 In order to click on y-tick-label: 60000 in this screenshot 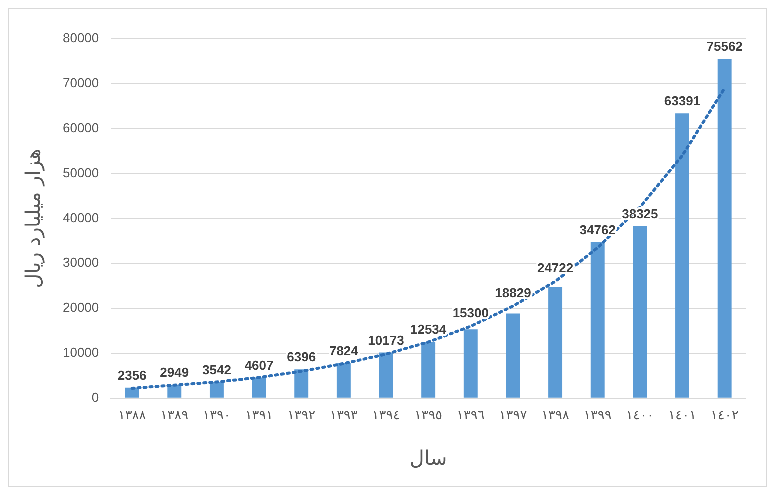, I will do `click(81, 128)`.